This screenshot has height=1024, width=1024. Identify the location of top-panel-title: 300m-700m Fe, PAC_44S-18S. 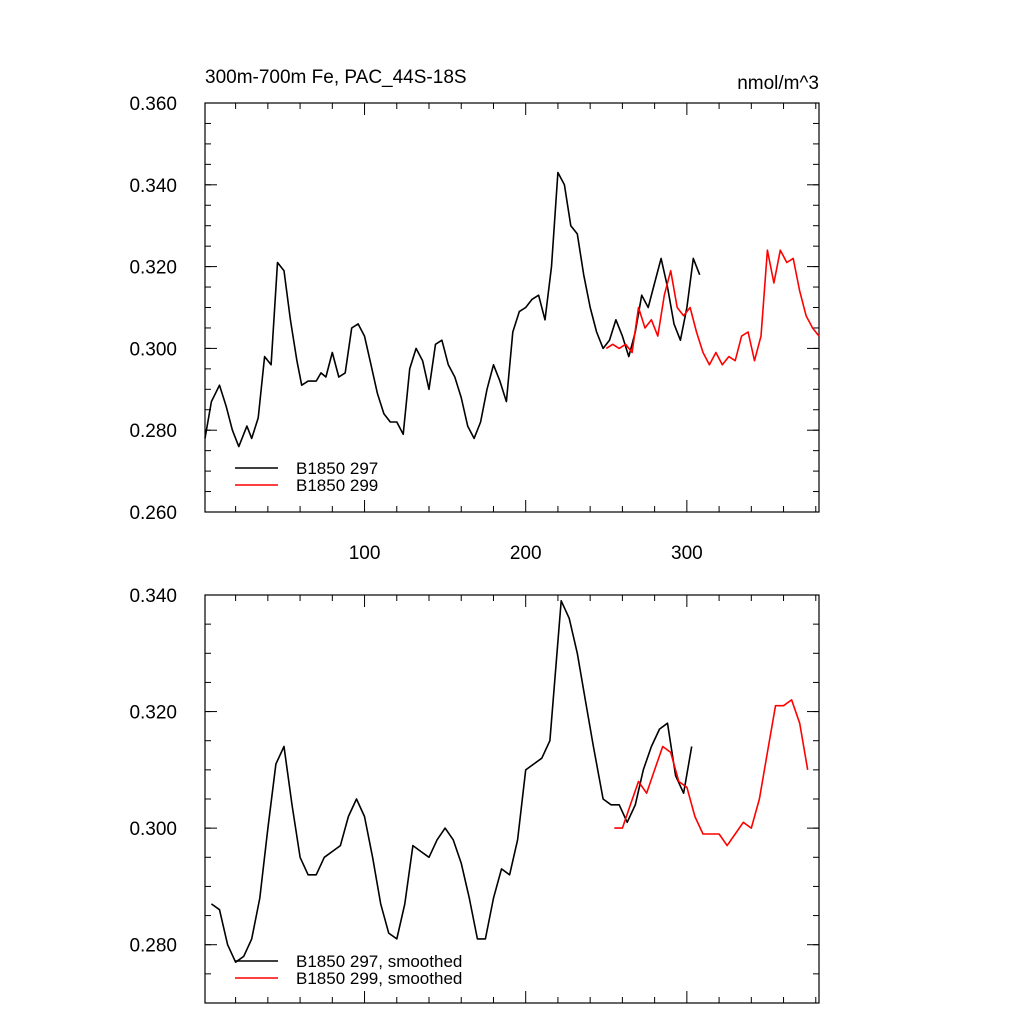
(336, 77).